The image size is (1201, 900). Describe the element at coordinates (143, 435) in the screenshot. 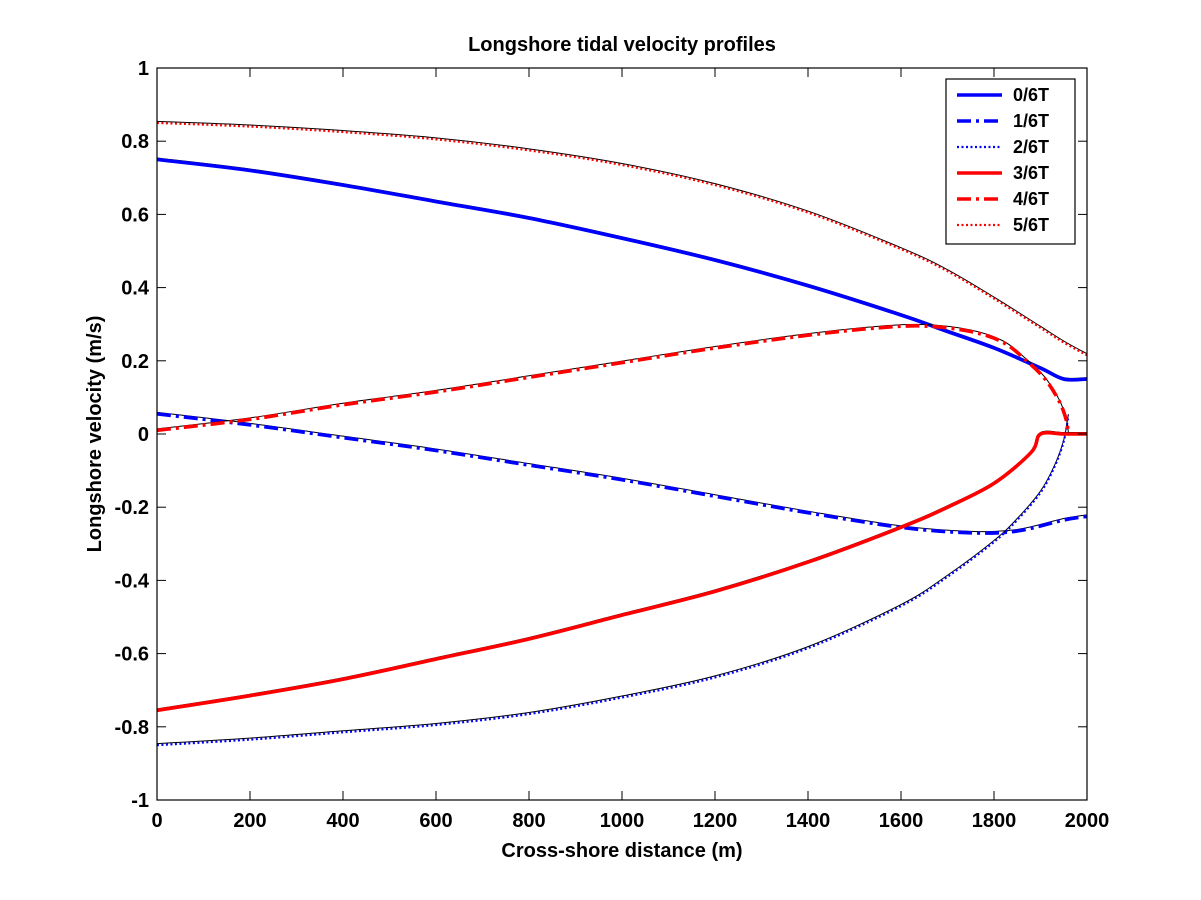

I see `y-tick-label: 0` at that location.